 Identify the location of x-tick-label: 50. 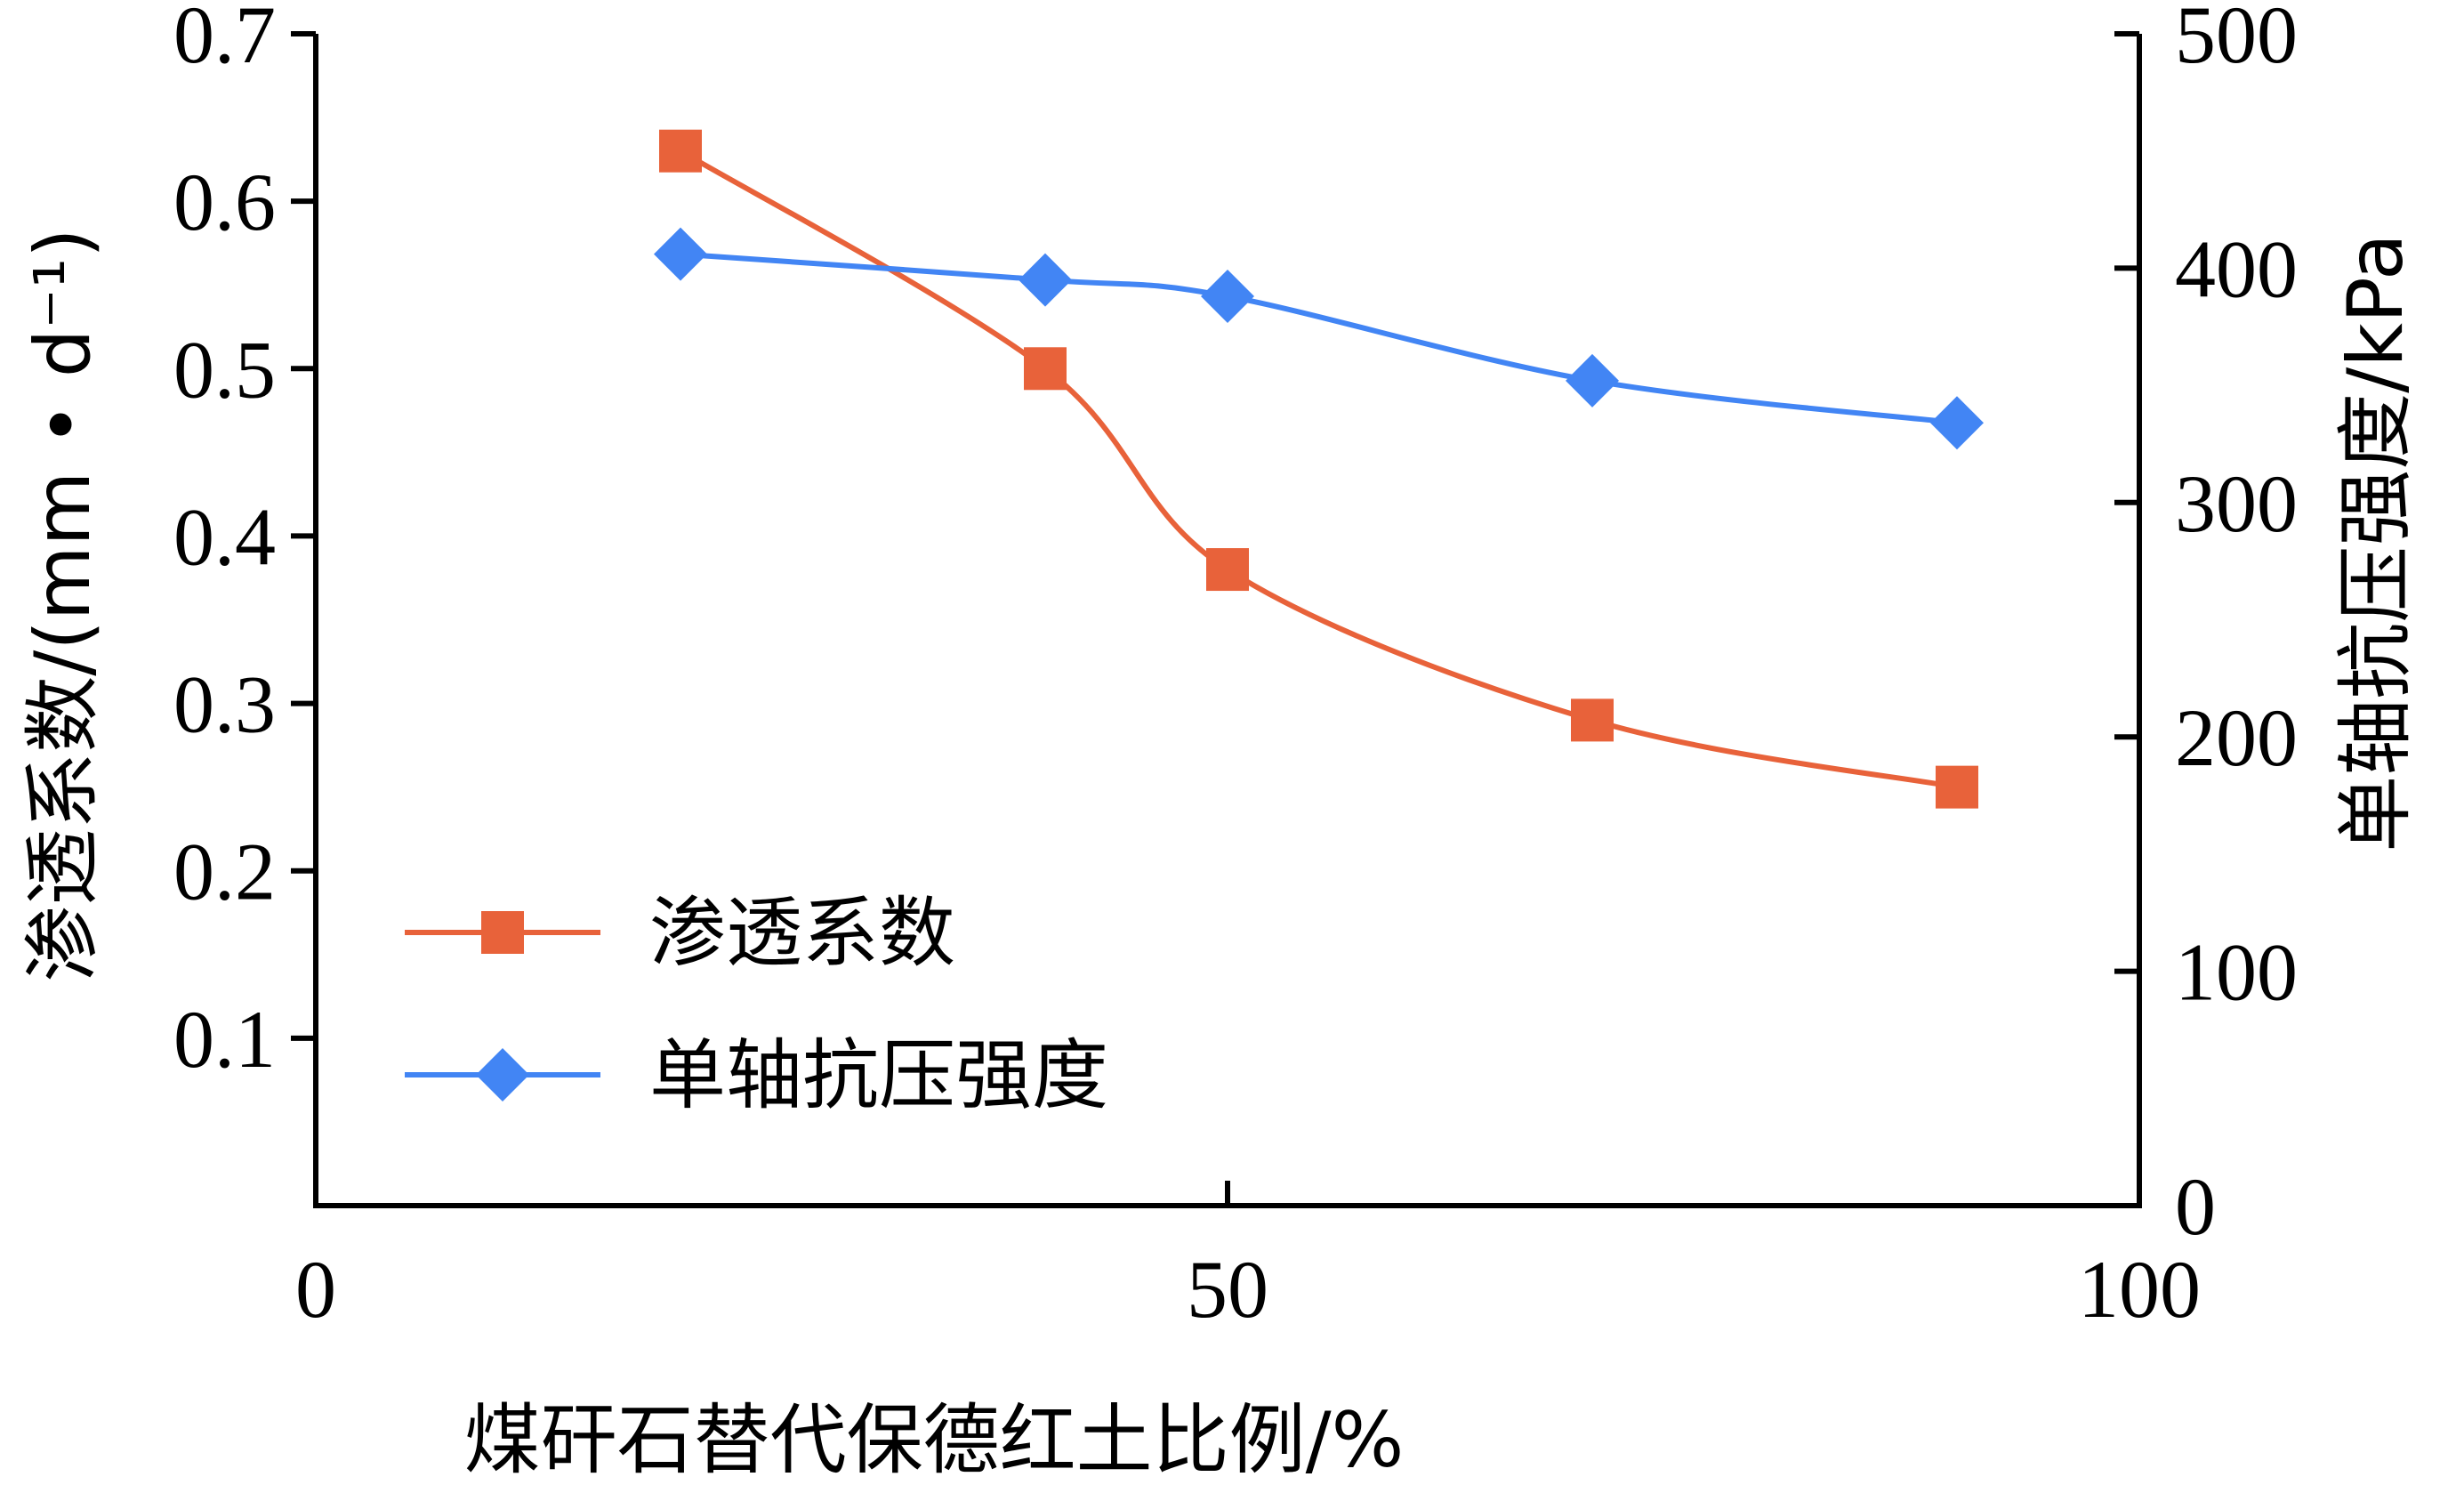
(1228, 1289).